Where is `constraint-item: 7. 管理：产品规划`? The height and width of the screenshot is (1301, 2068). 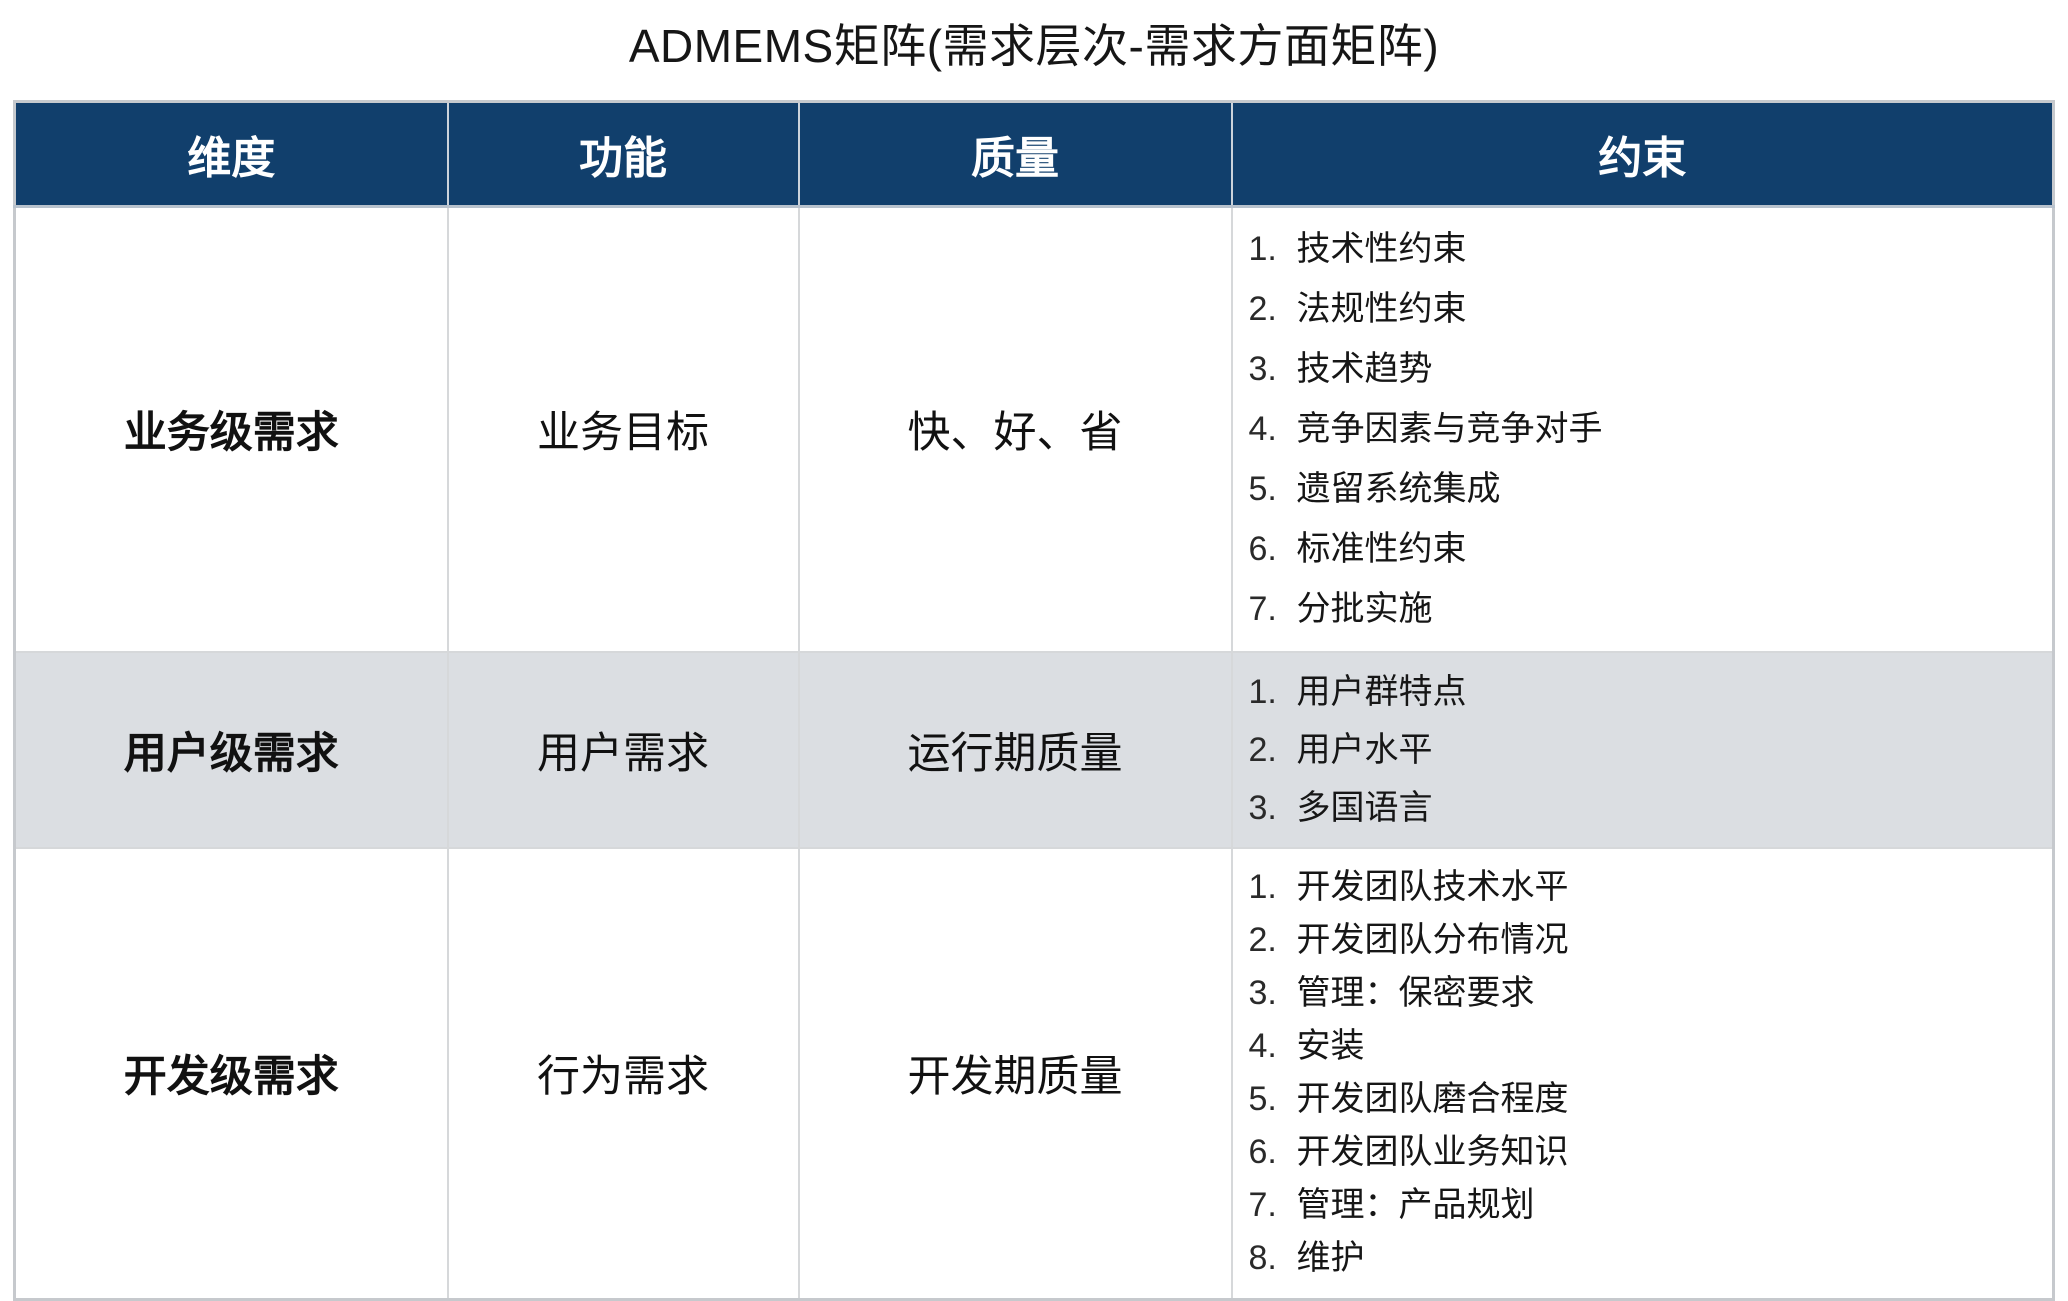 constraint-item: 7. 管理：产品规划 is located at coordinates (1646, 1205).